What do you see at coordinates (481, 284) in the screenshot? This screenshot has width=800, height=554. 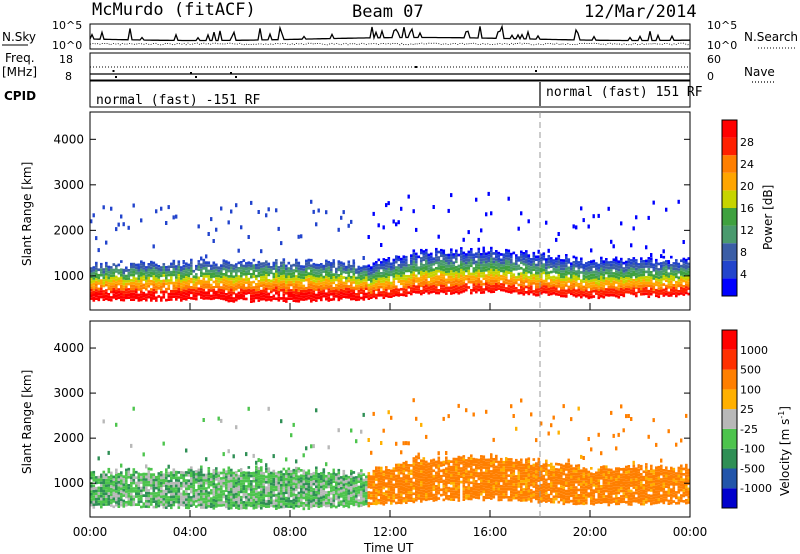 I see `power-cell-2090` at bounding box center [481, 284].